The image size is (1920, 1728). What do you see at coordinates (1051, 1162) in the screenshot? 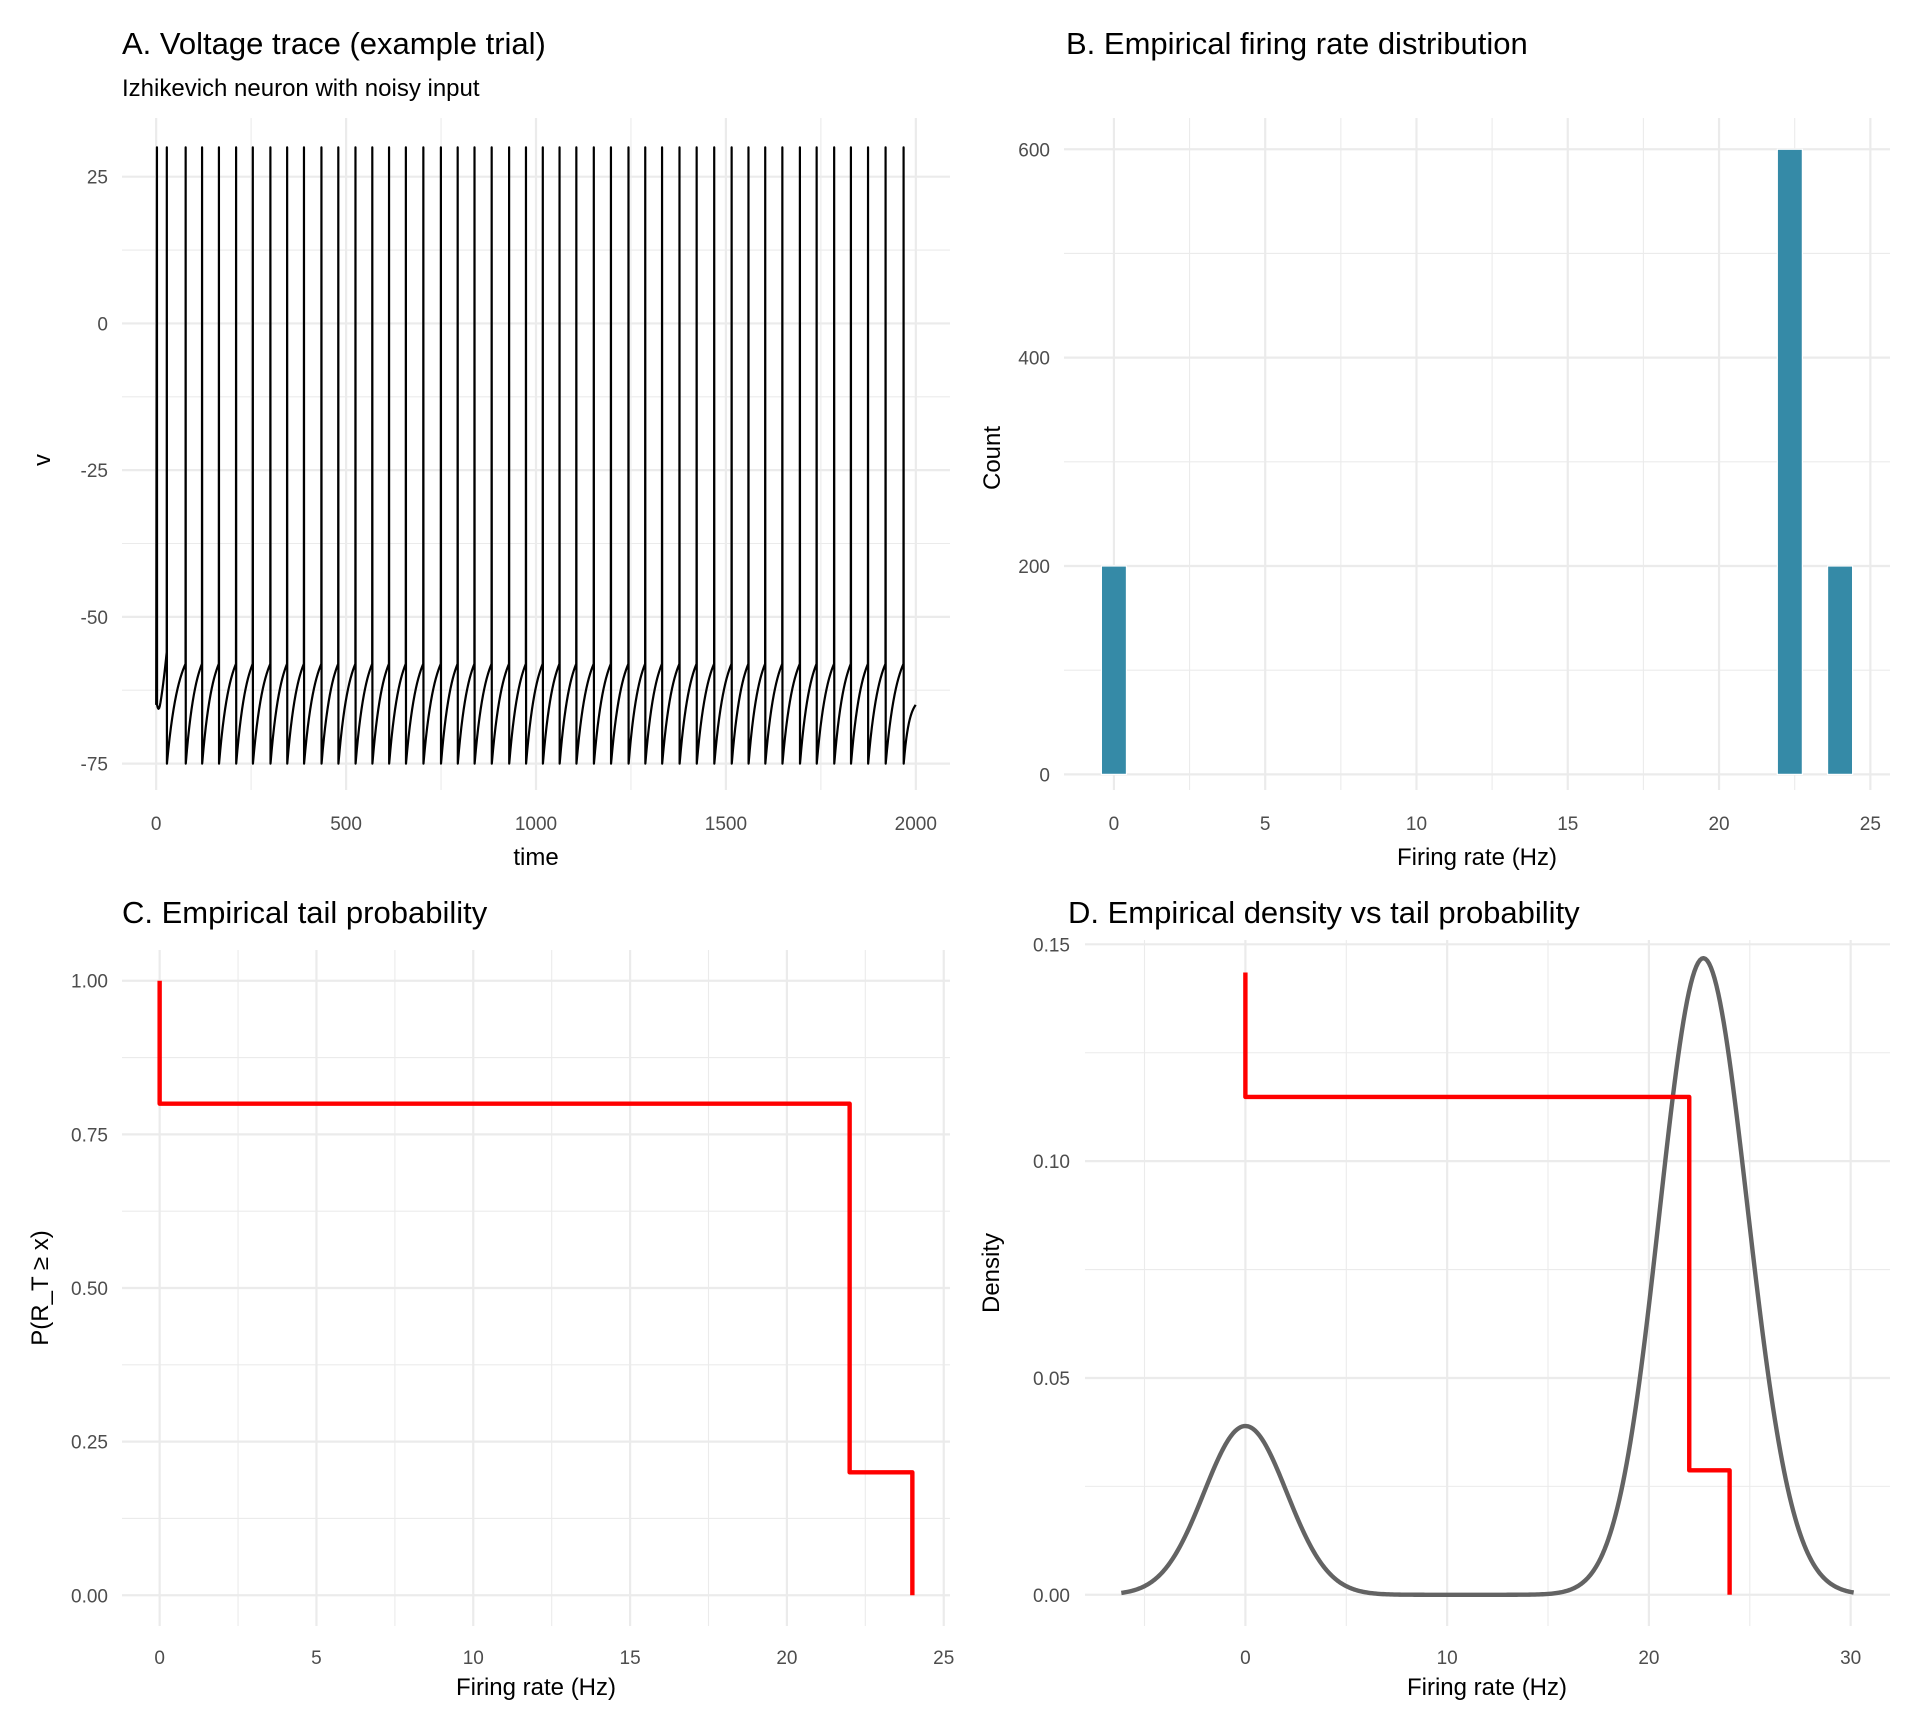
I see `y-tick-label: 0.10` at bounding box center [1051, 1162].